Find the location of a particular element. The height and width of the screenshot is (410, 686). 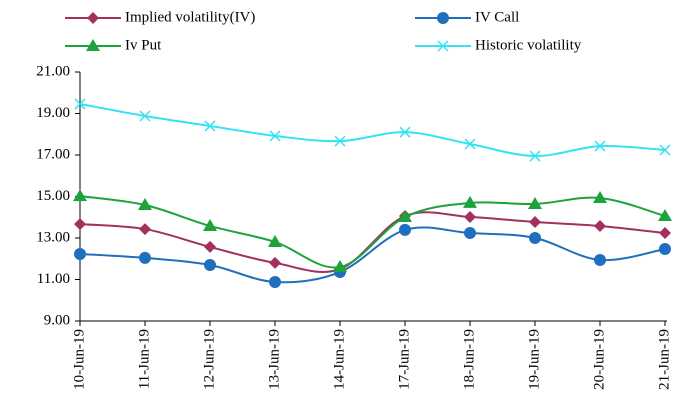

x-tick-label: 18-Jun-19 is located at coordinates (469, 359).